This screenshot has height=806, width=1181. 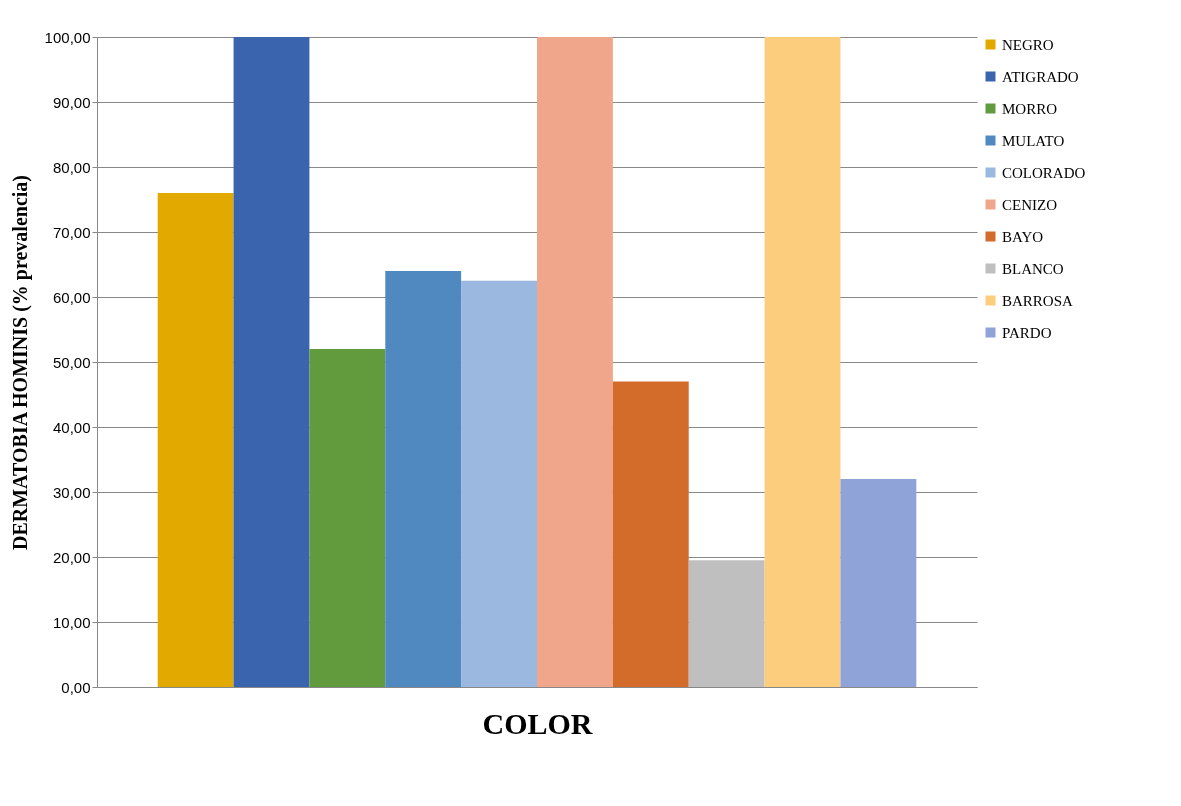 What do you see at coordinates (537, 723) in the screenshot?
I see `x-axis-title: COLOR` at bounding box center [537, 723].